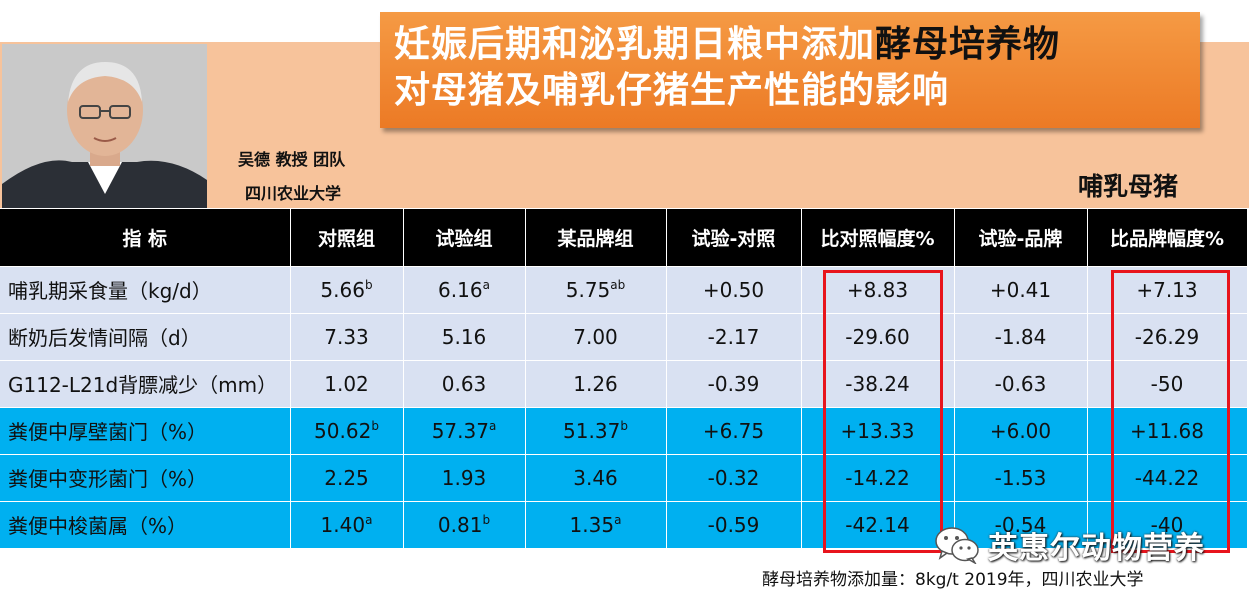 This screenshot has width=1249, height=599. I want to click on cell-brand: 51.37b, so click(596, 430).